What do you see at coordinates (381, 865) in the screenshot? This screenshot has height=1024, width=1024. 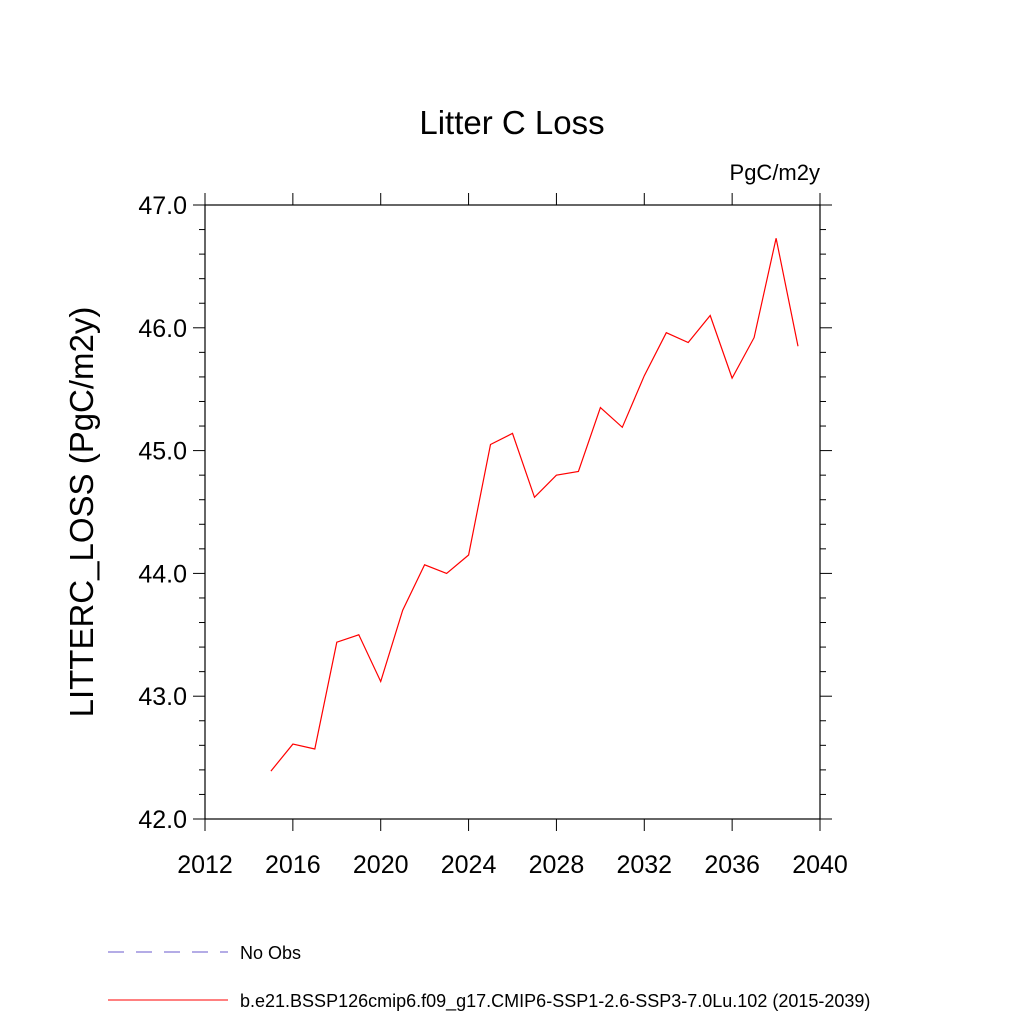 I see `x-tick-label: 2020` at bounding box center [381, 865].